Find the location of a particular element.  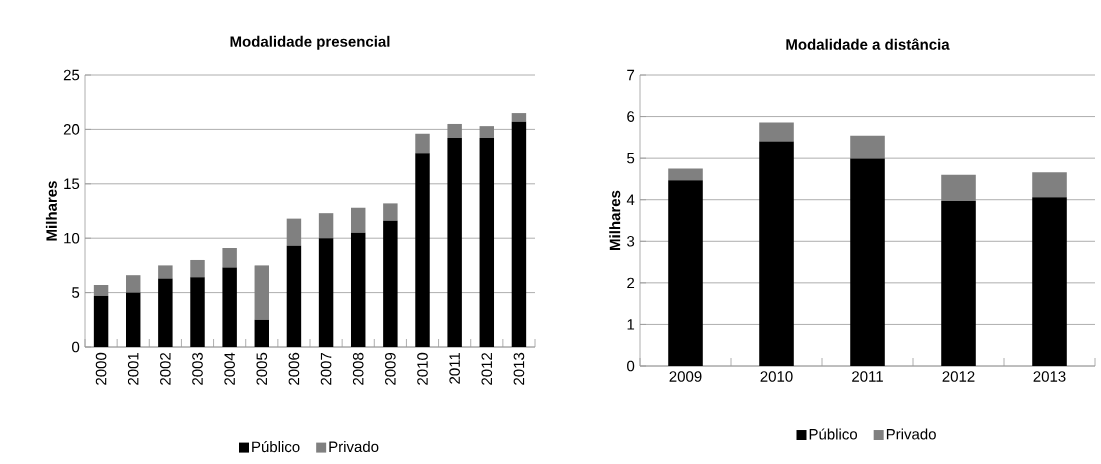

y-tick-label: 1 is located at coordinates (631, 324).